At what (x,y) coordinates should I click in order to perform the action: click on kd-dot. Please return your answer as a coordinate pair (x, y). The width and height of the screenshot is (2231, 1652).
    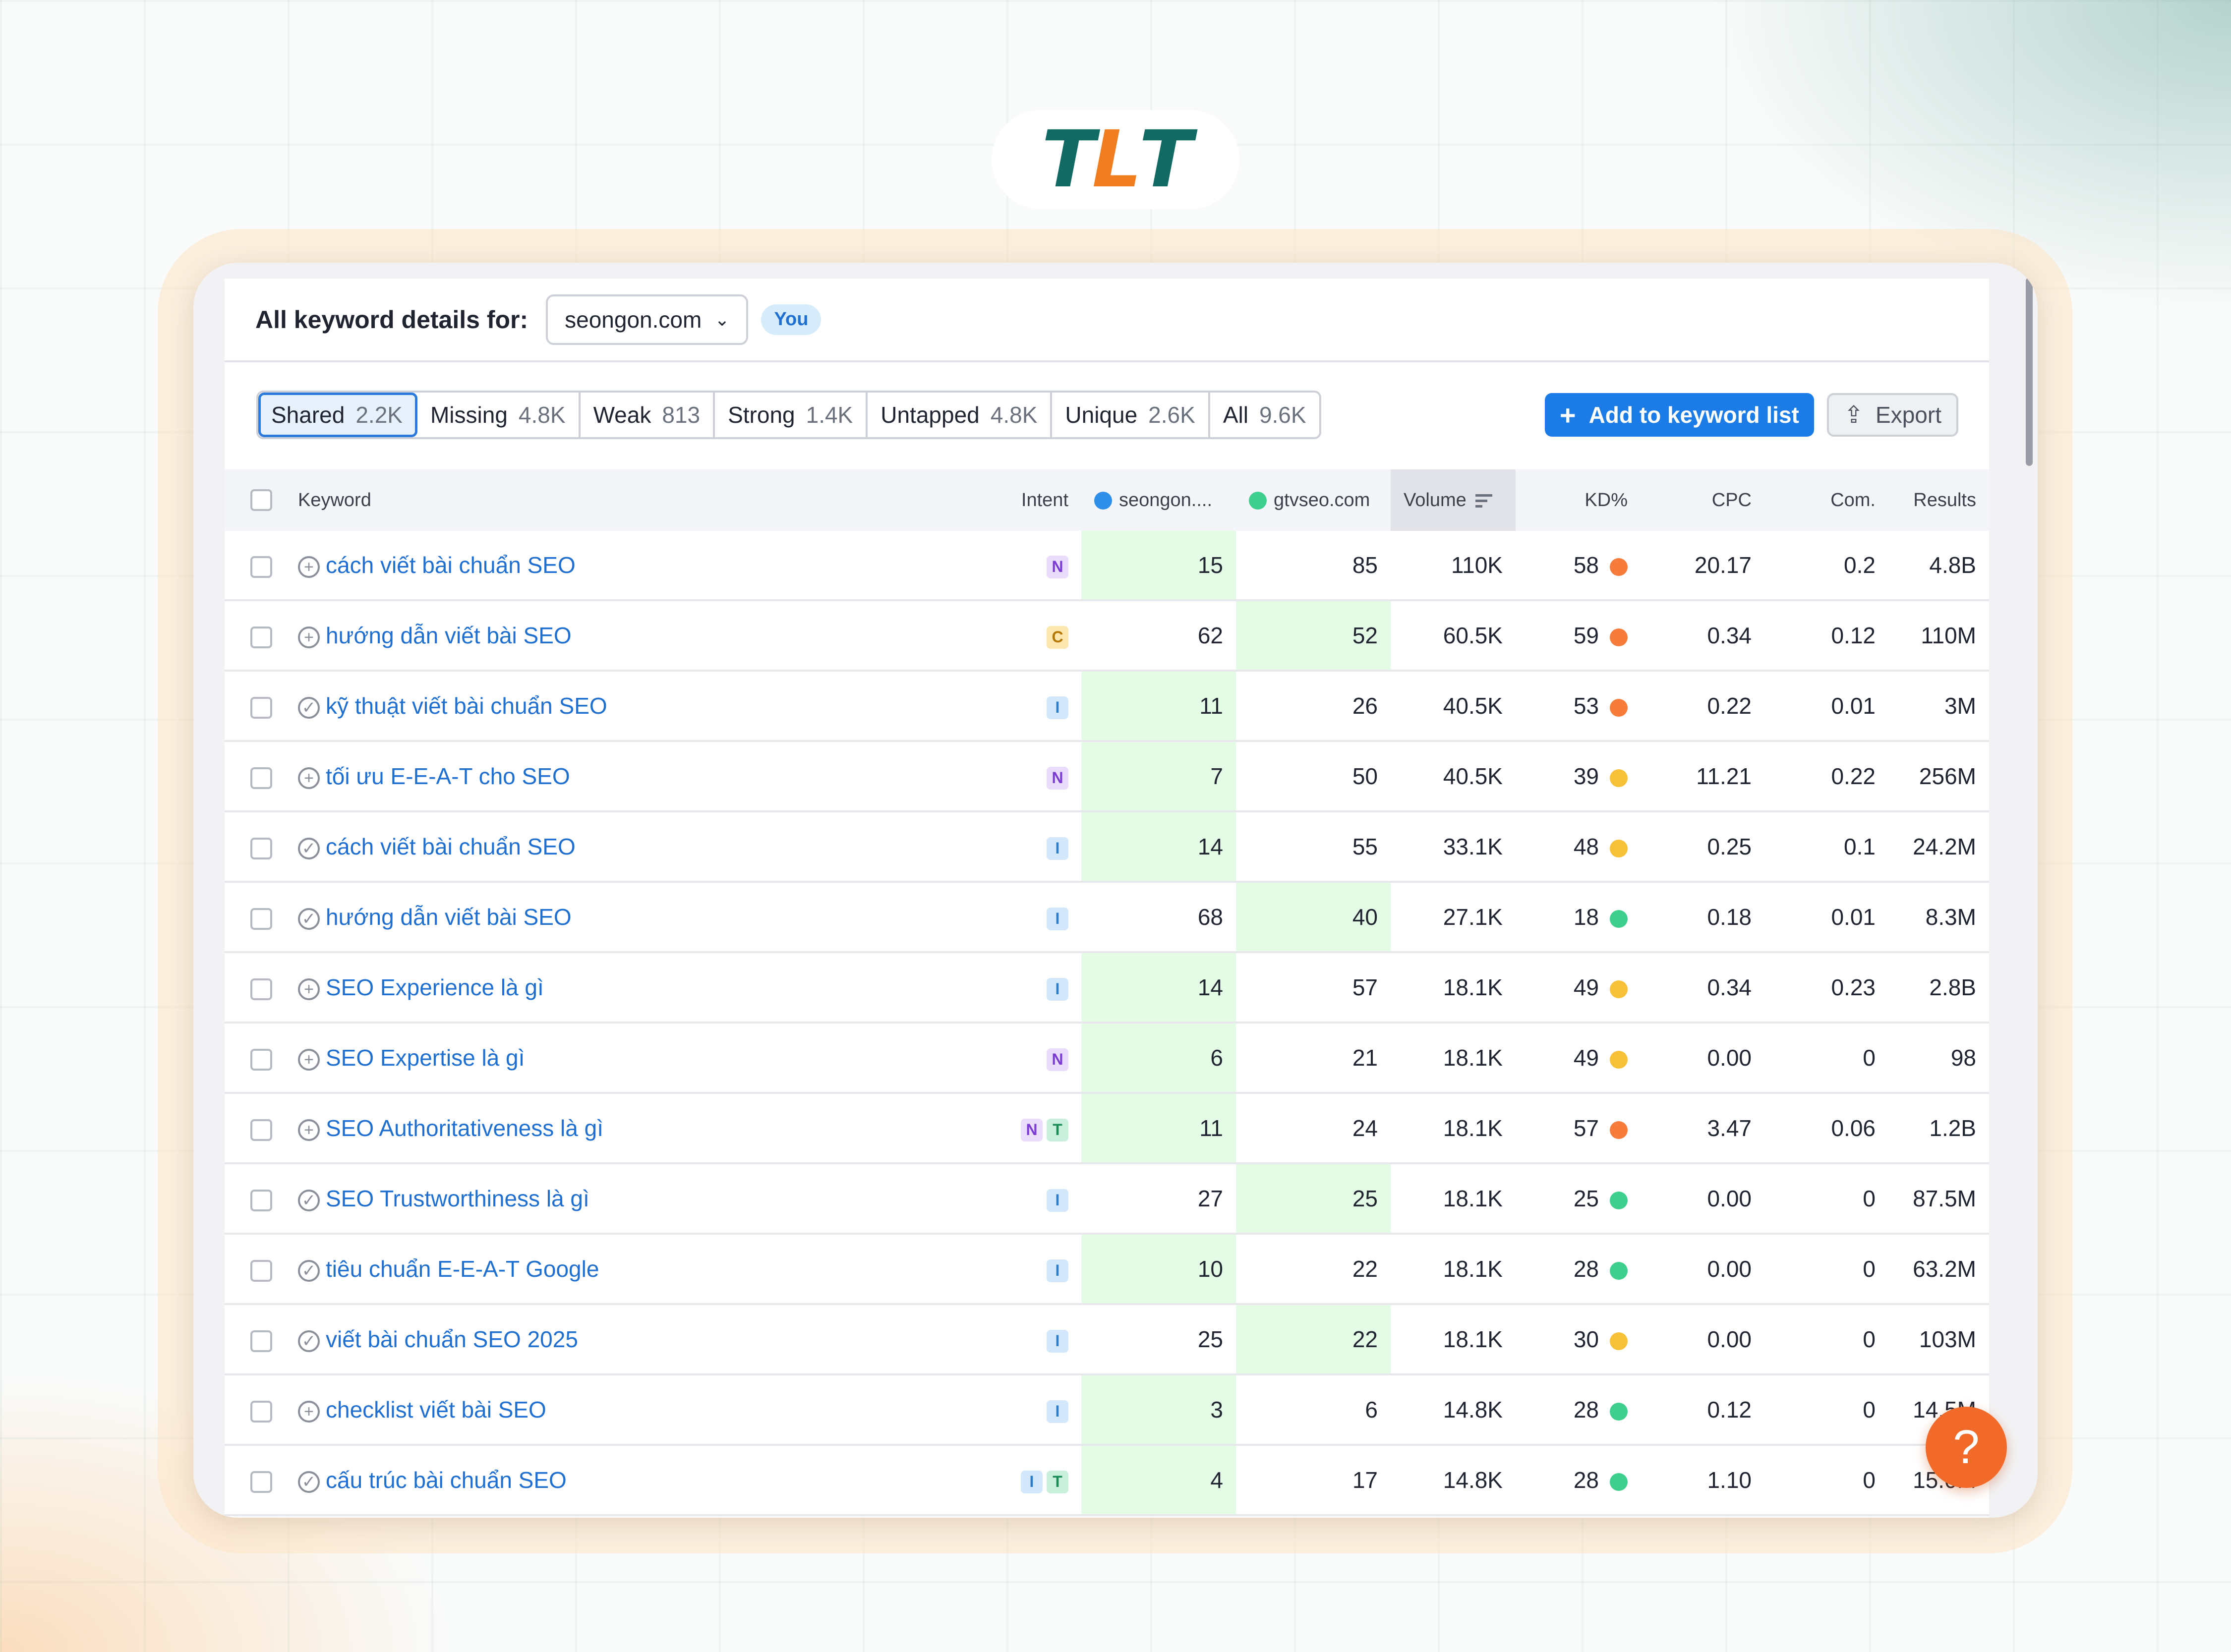
    Looking at the image, I should click on (1619, 1200).